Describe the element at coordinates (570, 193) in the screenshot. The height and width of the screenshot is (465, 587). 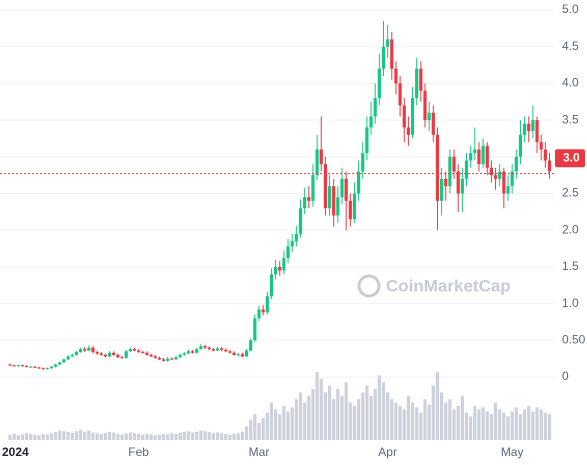
I see `y-tick-label: 2.5` at that location.